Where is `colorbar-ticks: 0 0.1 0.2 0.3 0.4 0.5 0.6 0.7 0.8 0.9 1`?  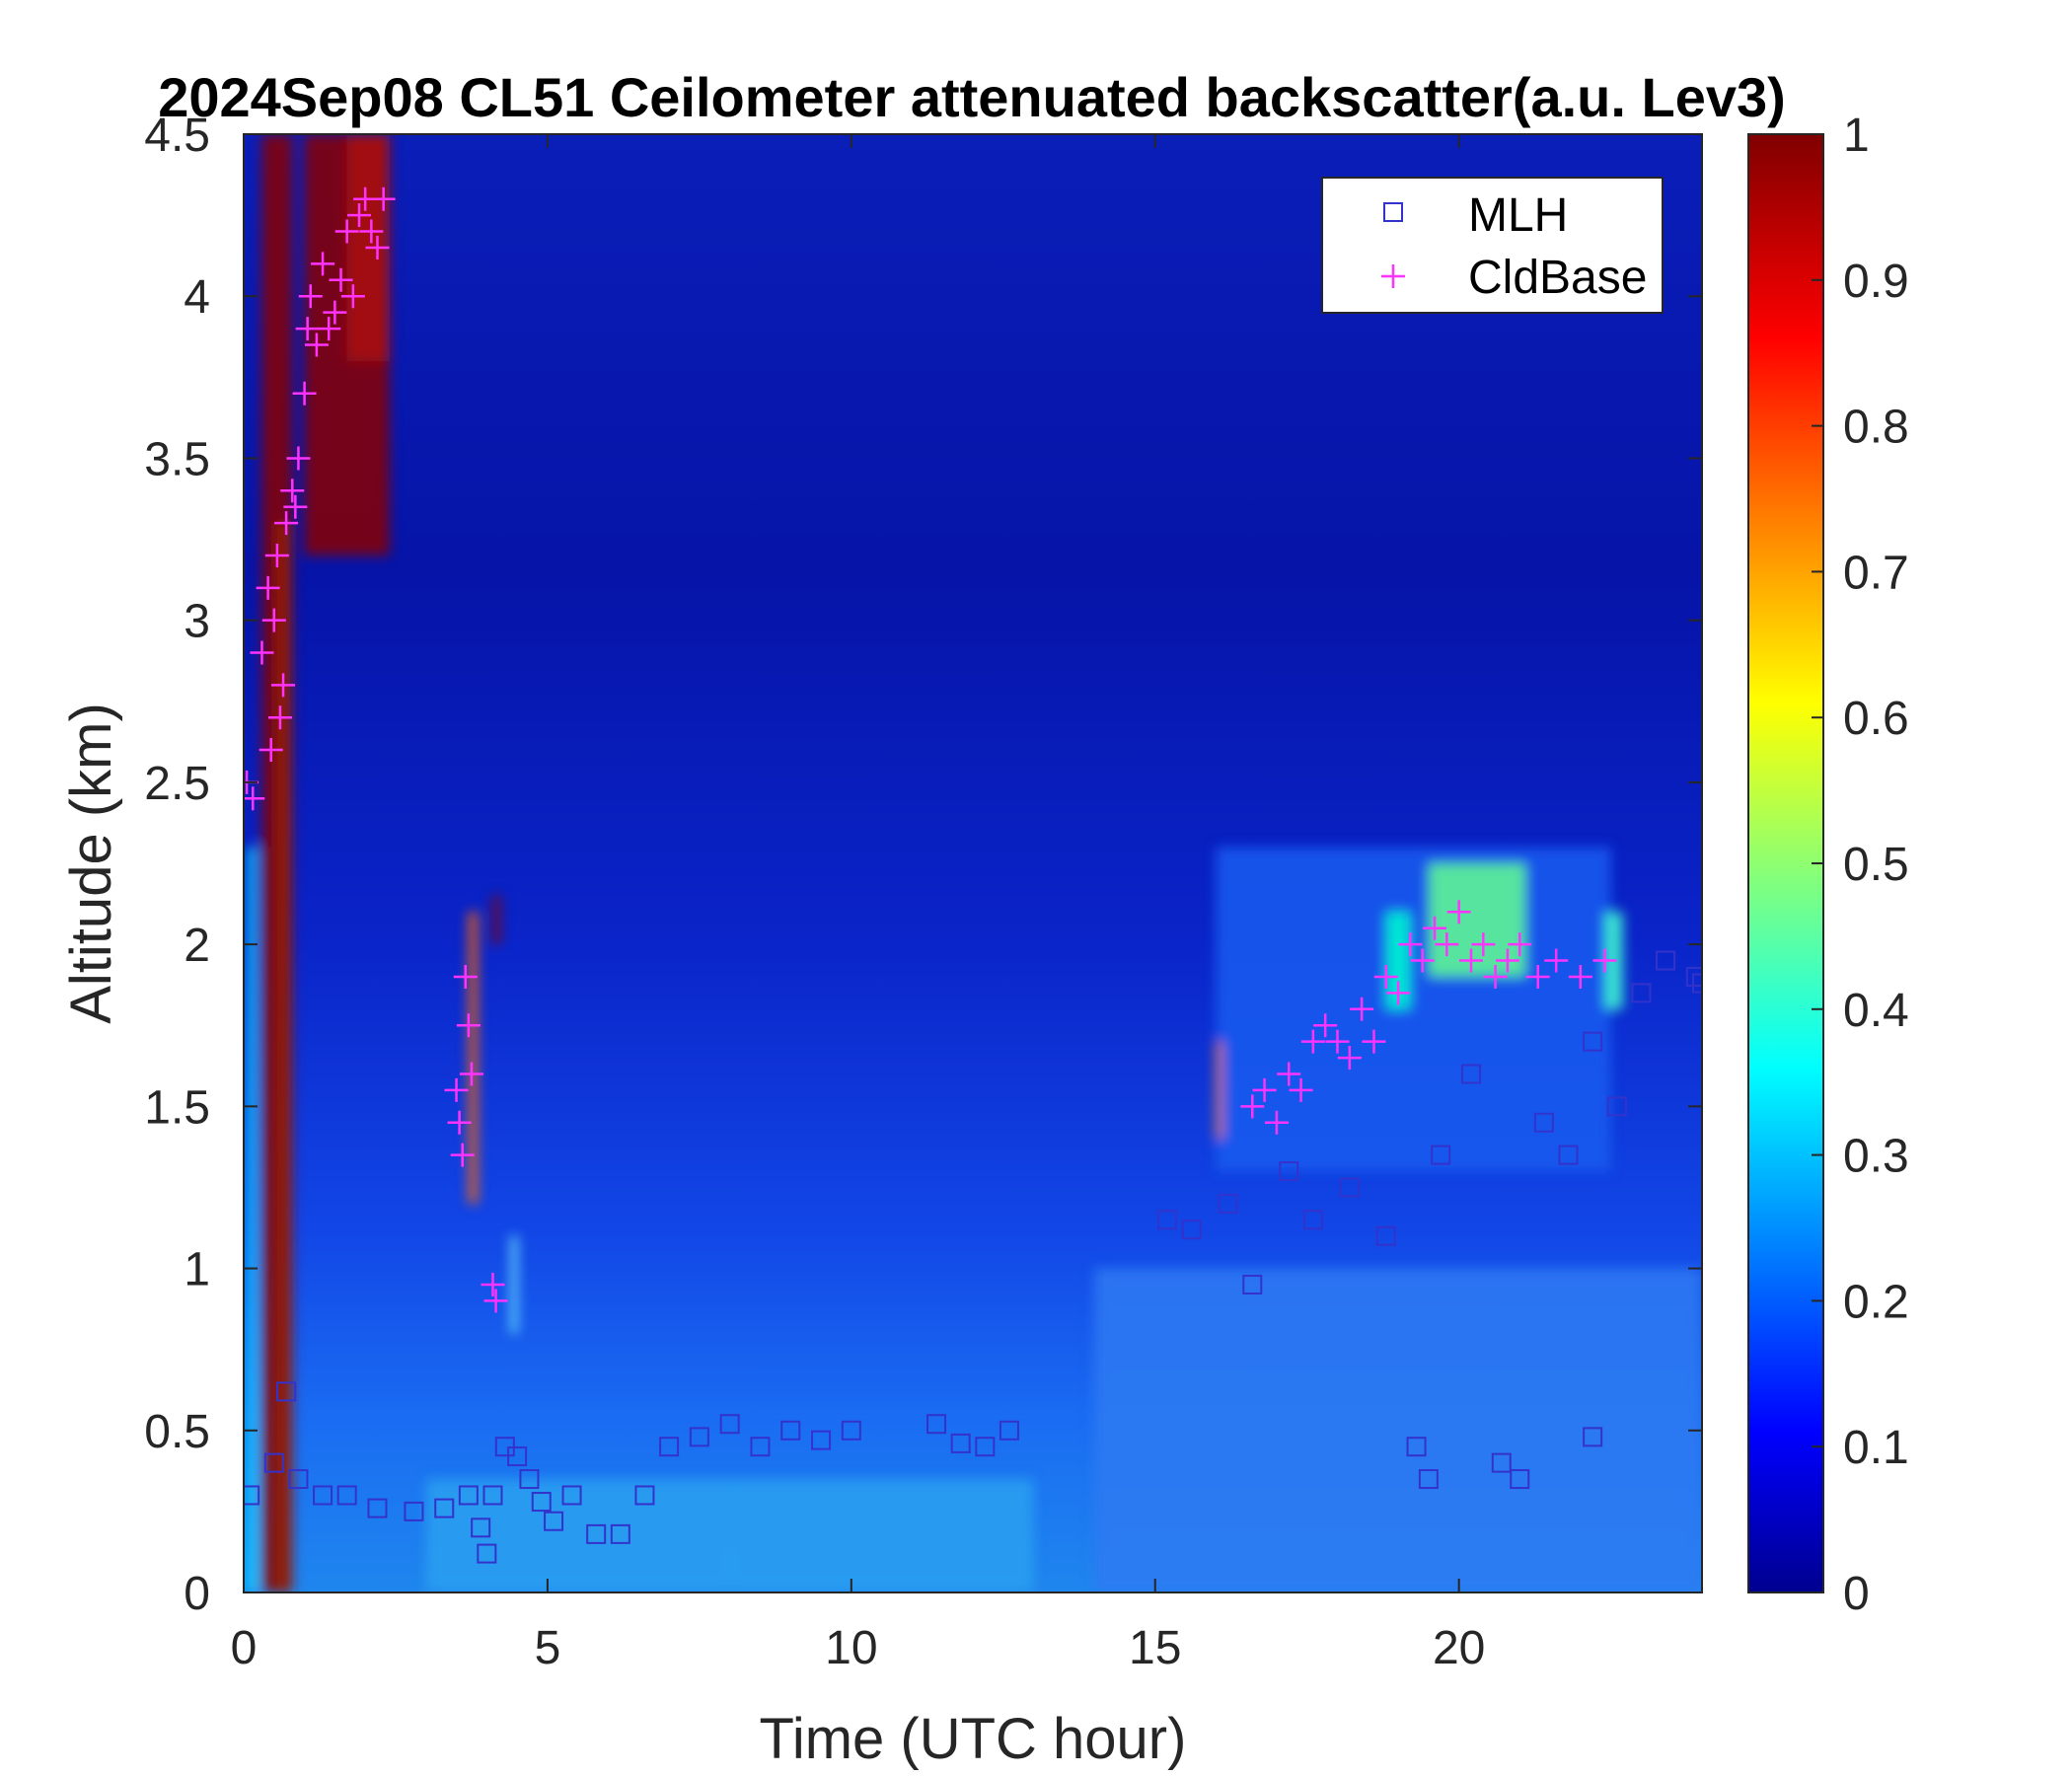
colorbar-ticks: 0 0.1 0.2 0.3 0.4 0.5 0.6 0.7 0.8 0.9 1 is located at coordinates (1861, 865).